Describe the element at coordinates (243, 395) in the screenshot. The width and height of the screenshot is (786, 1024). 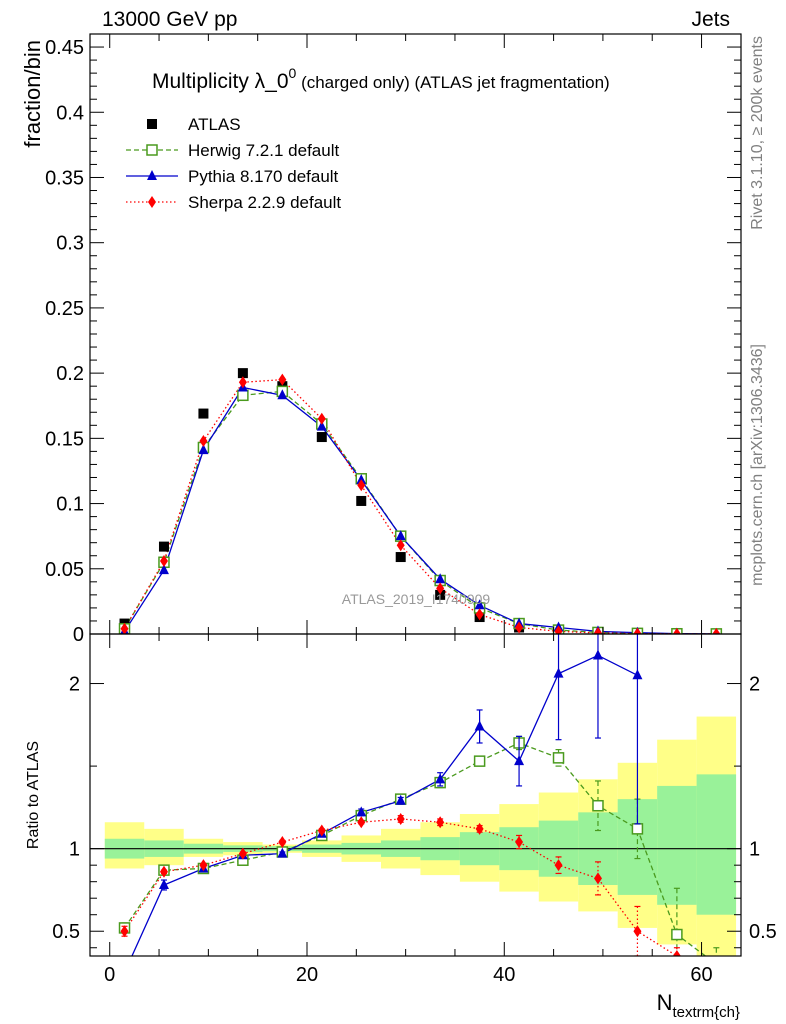
I see `main-point-herwig-7-2-1-default` at that location.